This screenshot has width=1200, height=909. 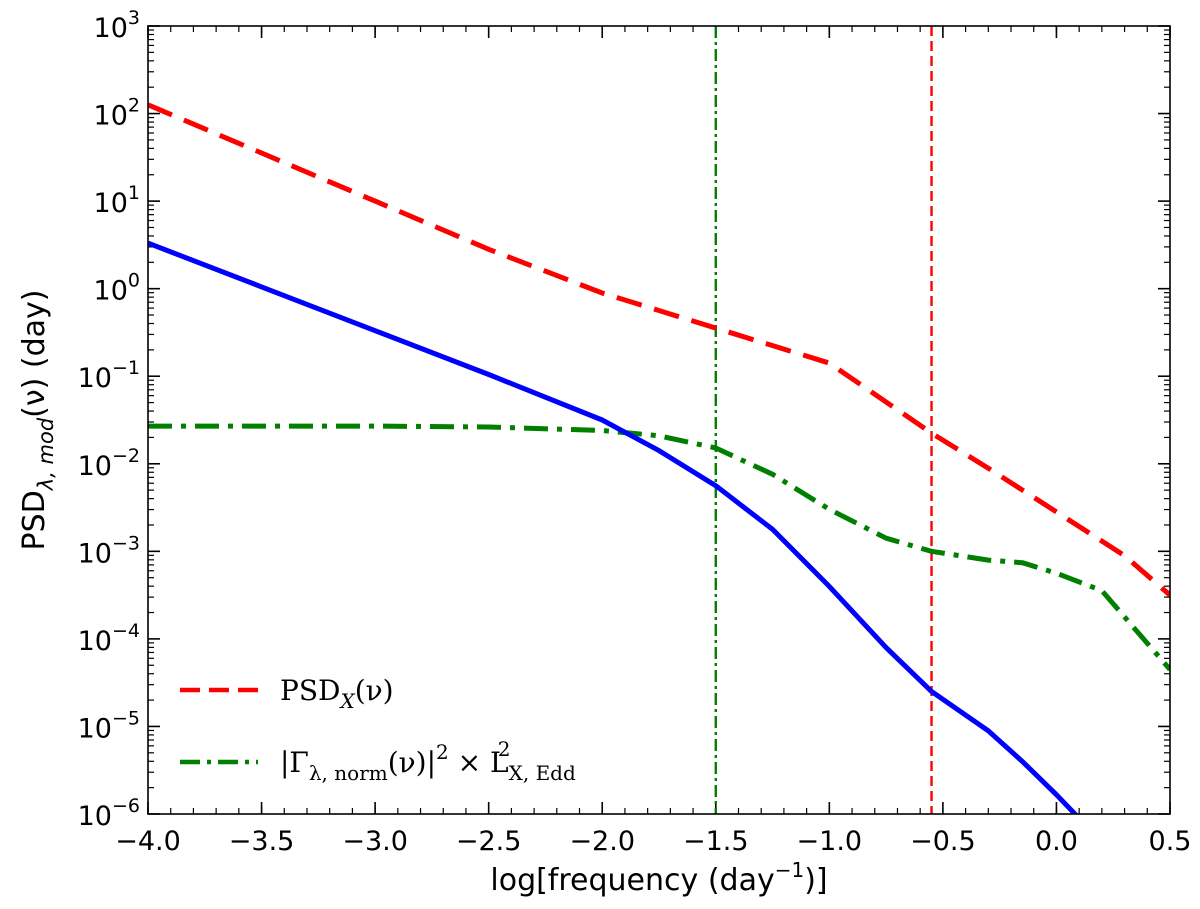 I want to click on legend-label-gamma-norm: |Γλ, norm(ν)|2 × LX, Edd2, so click(x=428, y=761).